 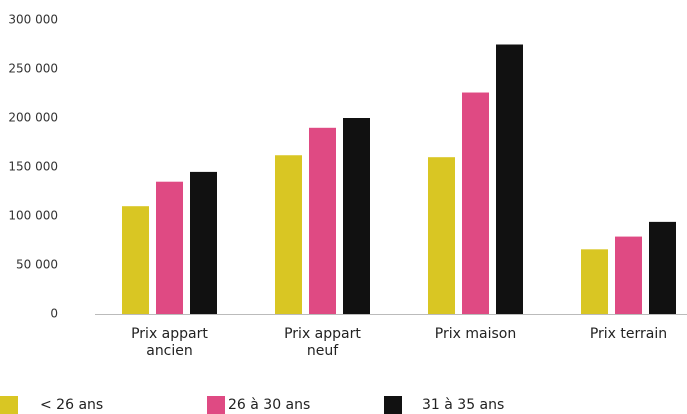 What do you see at coordinates (72, 405) in the screenshot?
I see `legend-label: < 26 ans` at bounding box center [72, 405].